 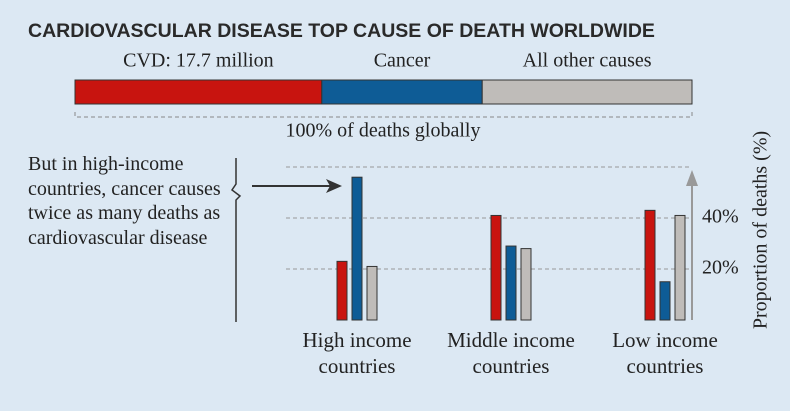 What do you see at coordinates (383, 131) in the screenshot?
I see `breakdown-caption: 100% of deaths globally` at bounding box center [383, 131].